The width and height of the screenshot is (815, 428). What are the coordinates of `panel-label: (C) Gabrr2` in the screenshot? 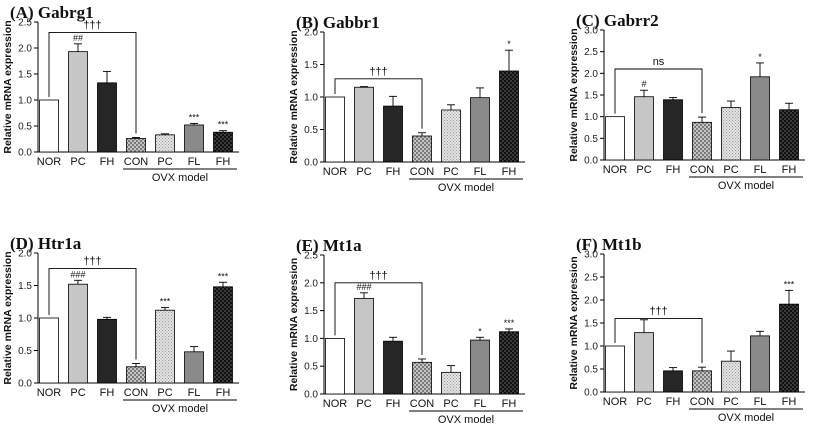 It's located at (617, 20).